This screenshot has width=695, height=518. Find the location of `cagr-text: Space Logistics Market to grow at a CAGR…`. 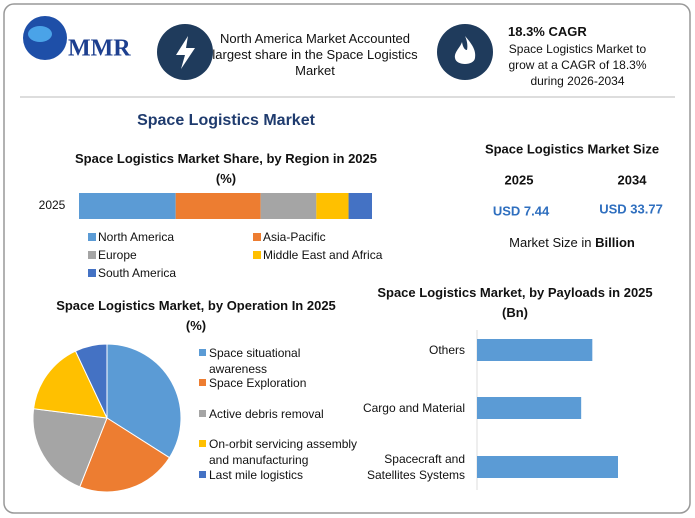

cagr-text: Space Logistics Market to grow at a CAGR… is located at coordinates (577, 65).